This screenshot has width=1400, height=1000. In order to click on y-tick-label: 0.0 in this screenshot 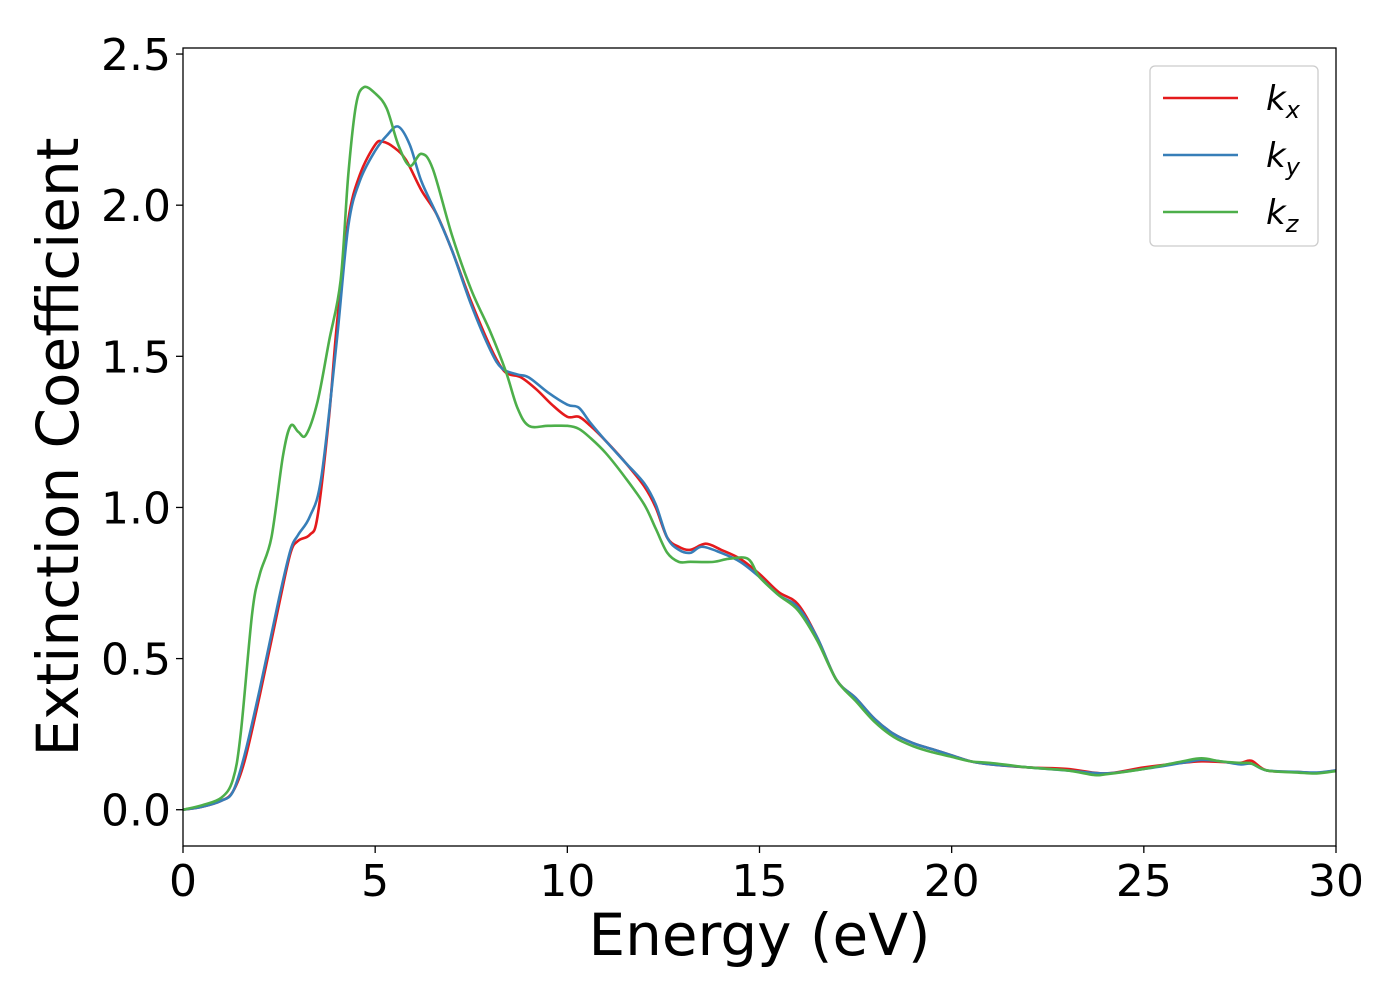, I will do `click(136, 811)`.